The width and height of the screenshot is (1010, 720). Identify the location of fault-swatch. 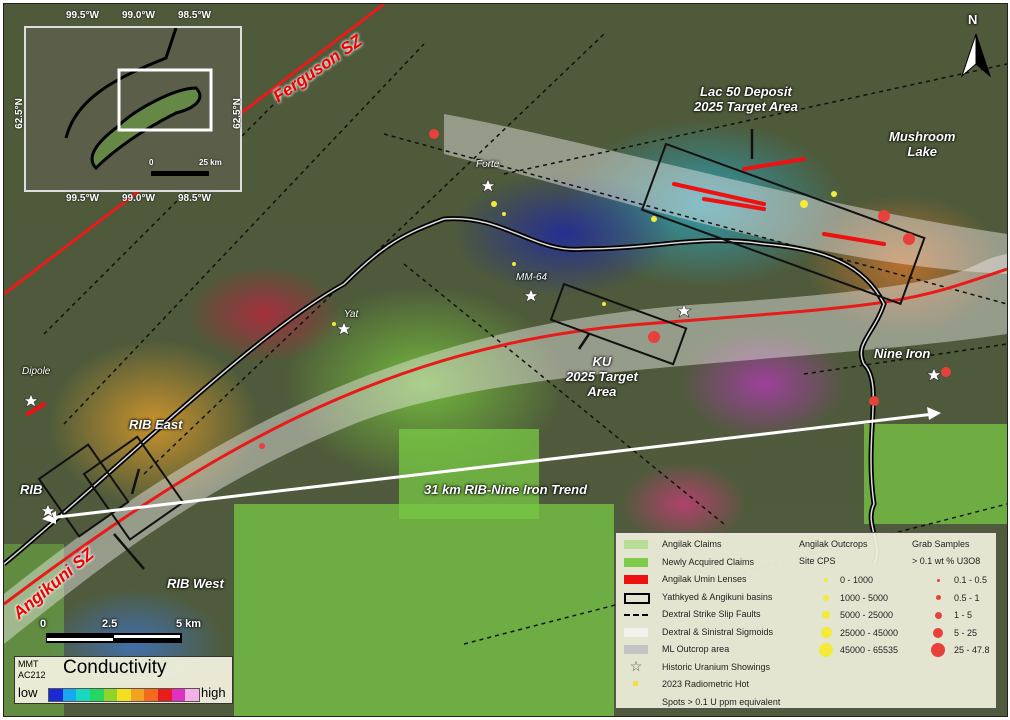
(636, 615).